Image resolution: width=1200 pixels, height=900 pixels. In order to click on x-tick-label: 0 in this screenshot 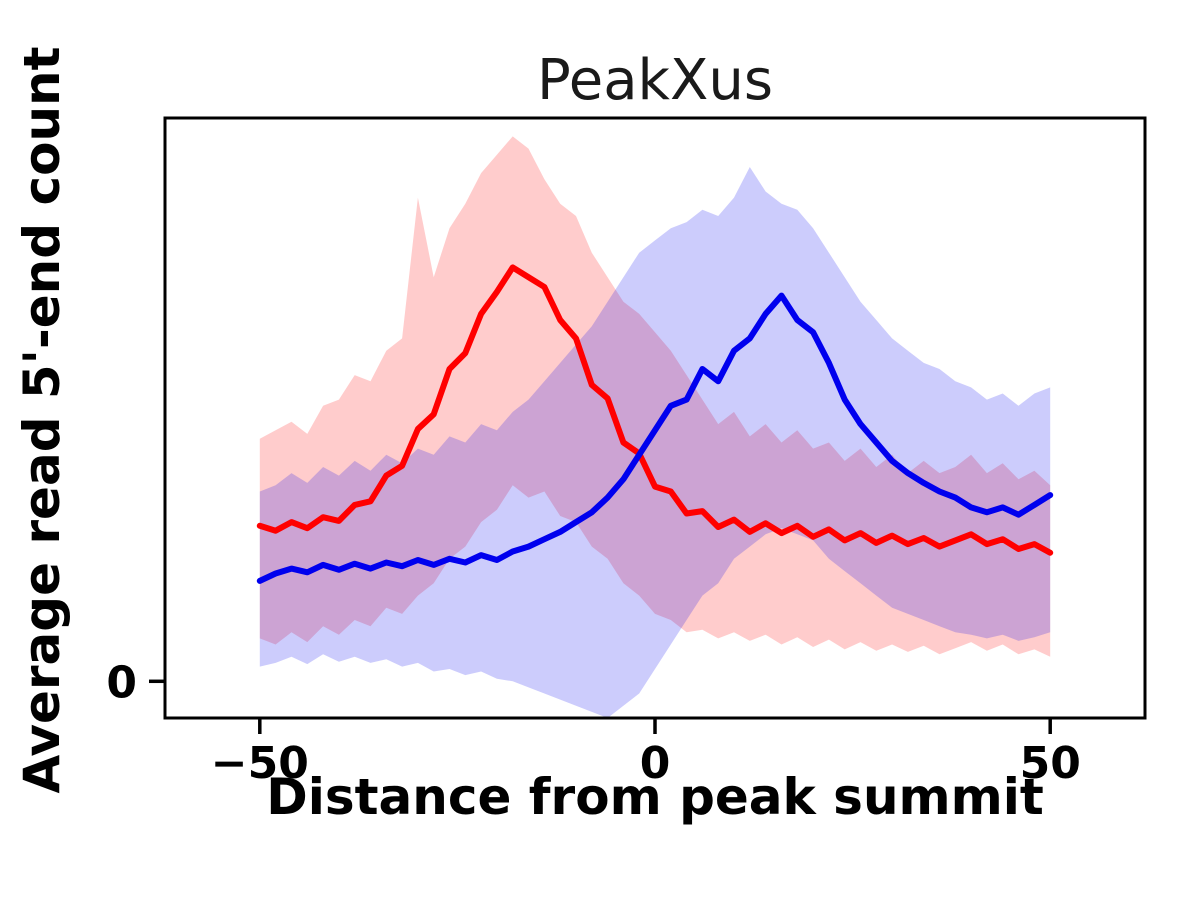, I will do `click(655, 763)`.